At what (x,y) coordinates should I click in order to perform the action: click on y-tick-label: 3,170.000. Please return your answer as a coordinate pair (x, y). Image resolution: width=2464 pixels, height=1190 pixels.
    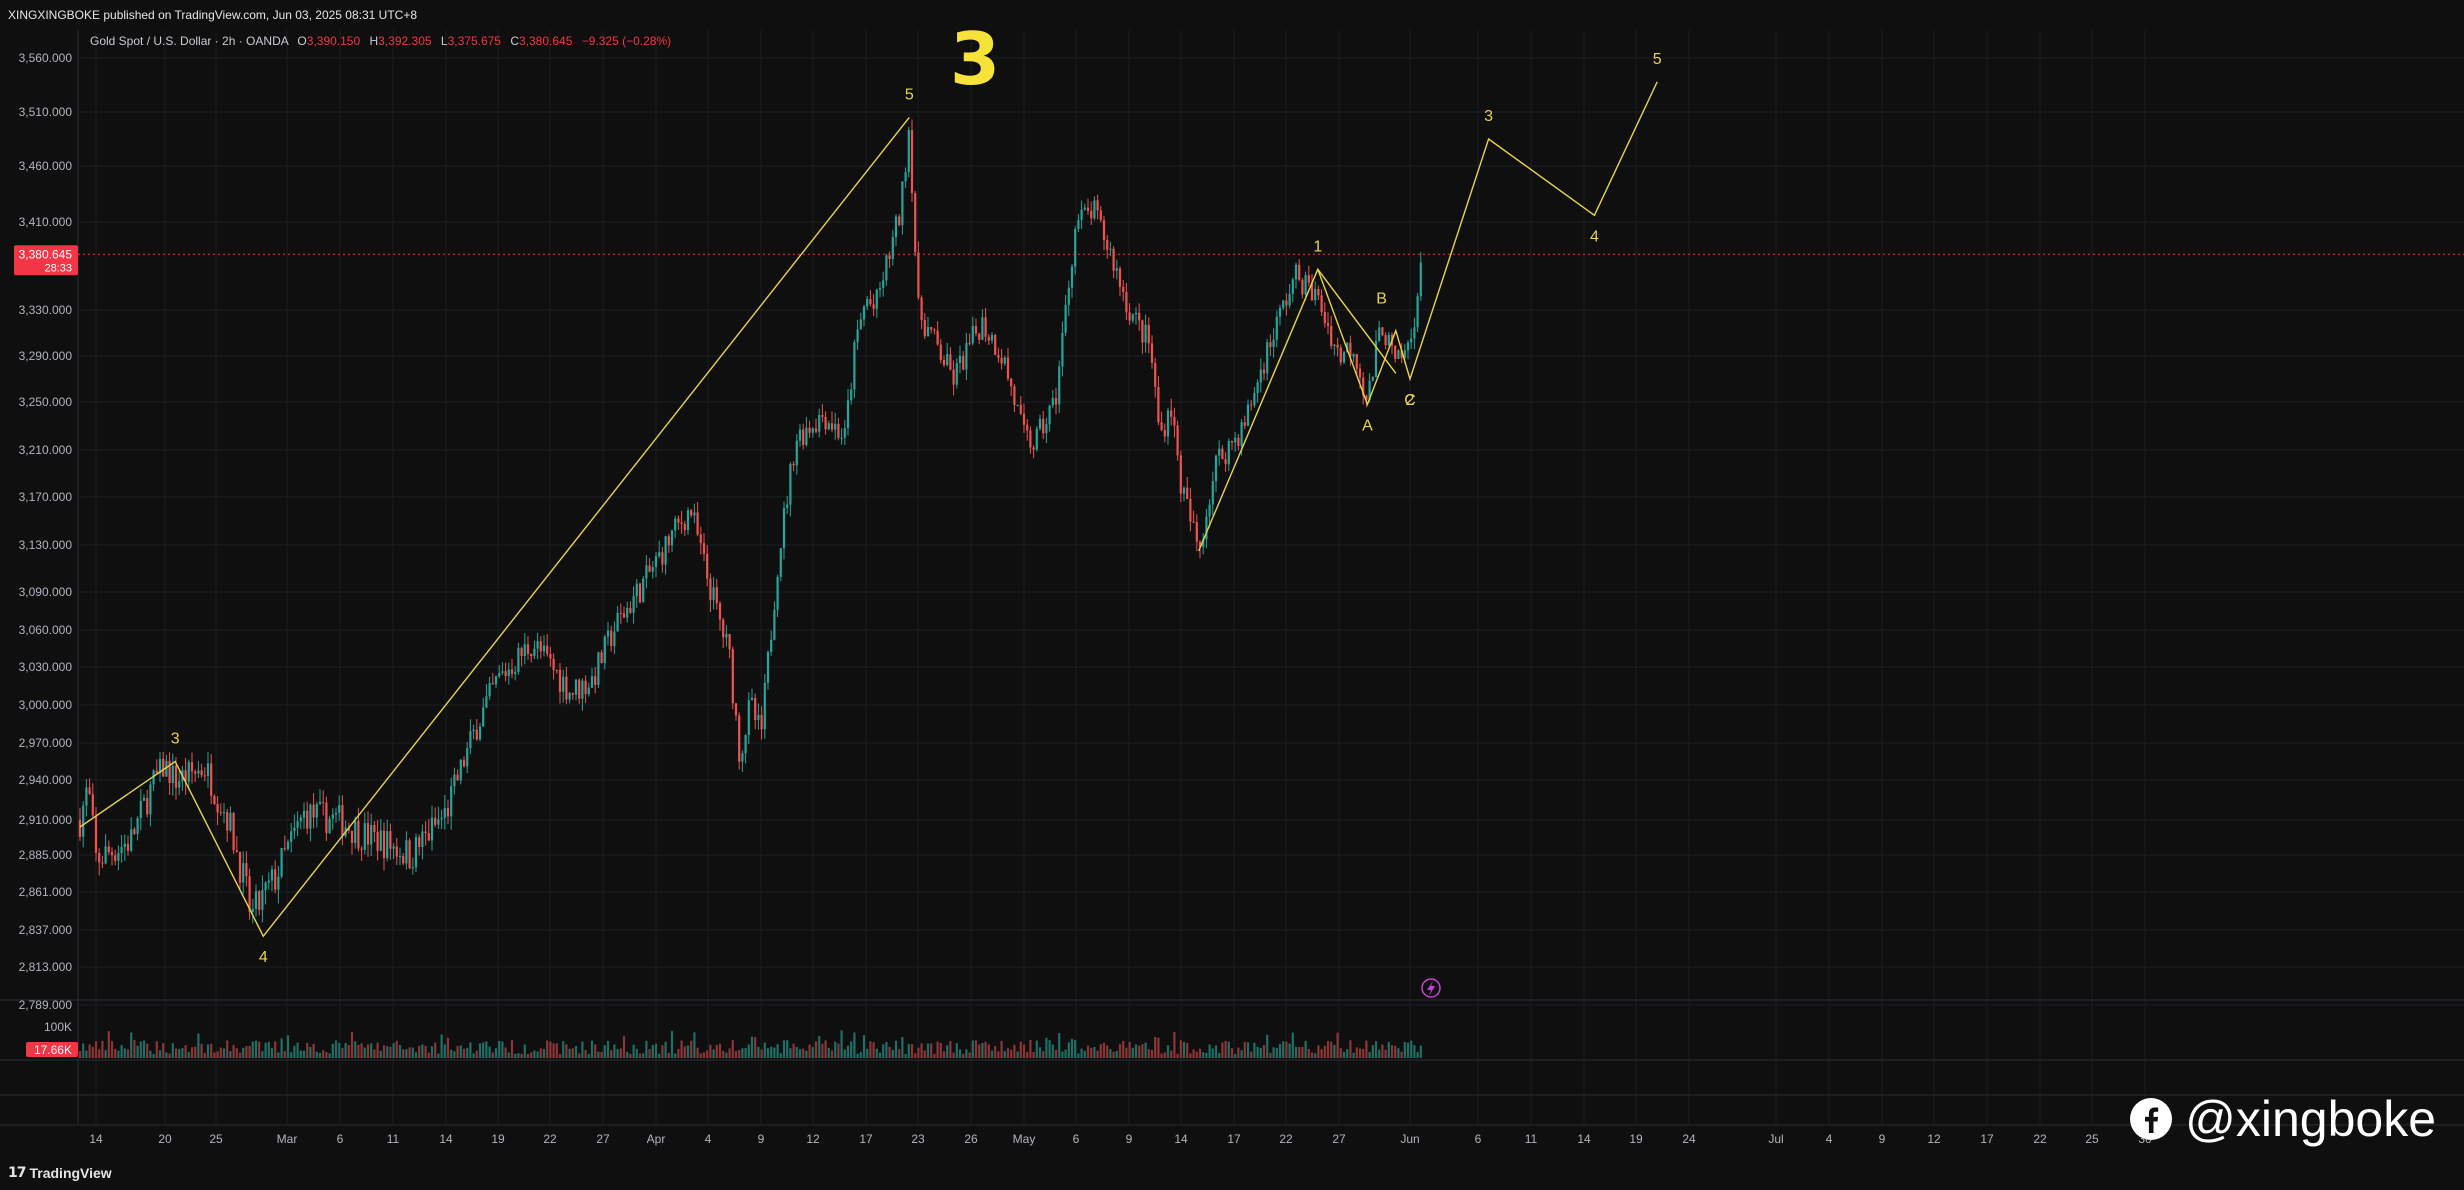
    Looking at the image, I should click on (46, 497).